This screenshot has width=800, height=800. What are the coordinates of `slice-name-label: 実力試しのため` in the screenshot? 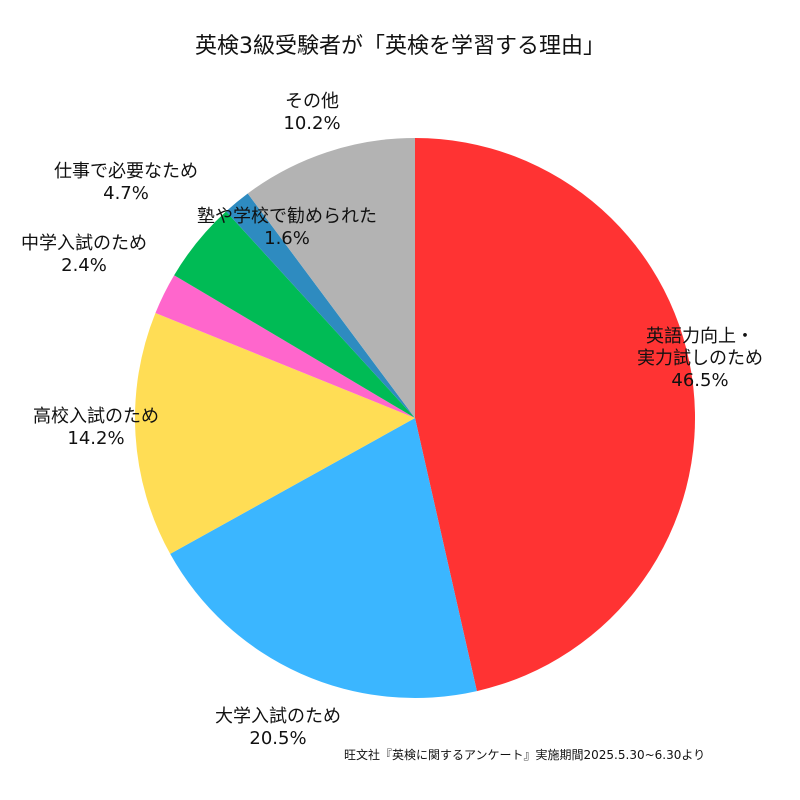 It's located at (700, 358).